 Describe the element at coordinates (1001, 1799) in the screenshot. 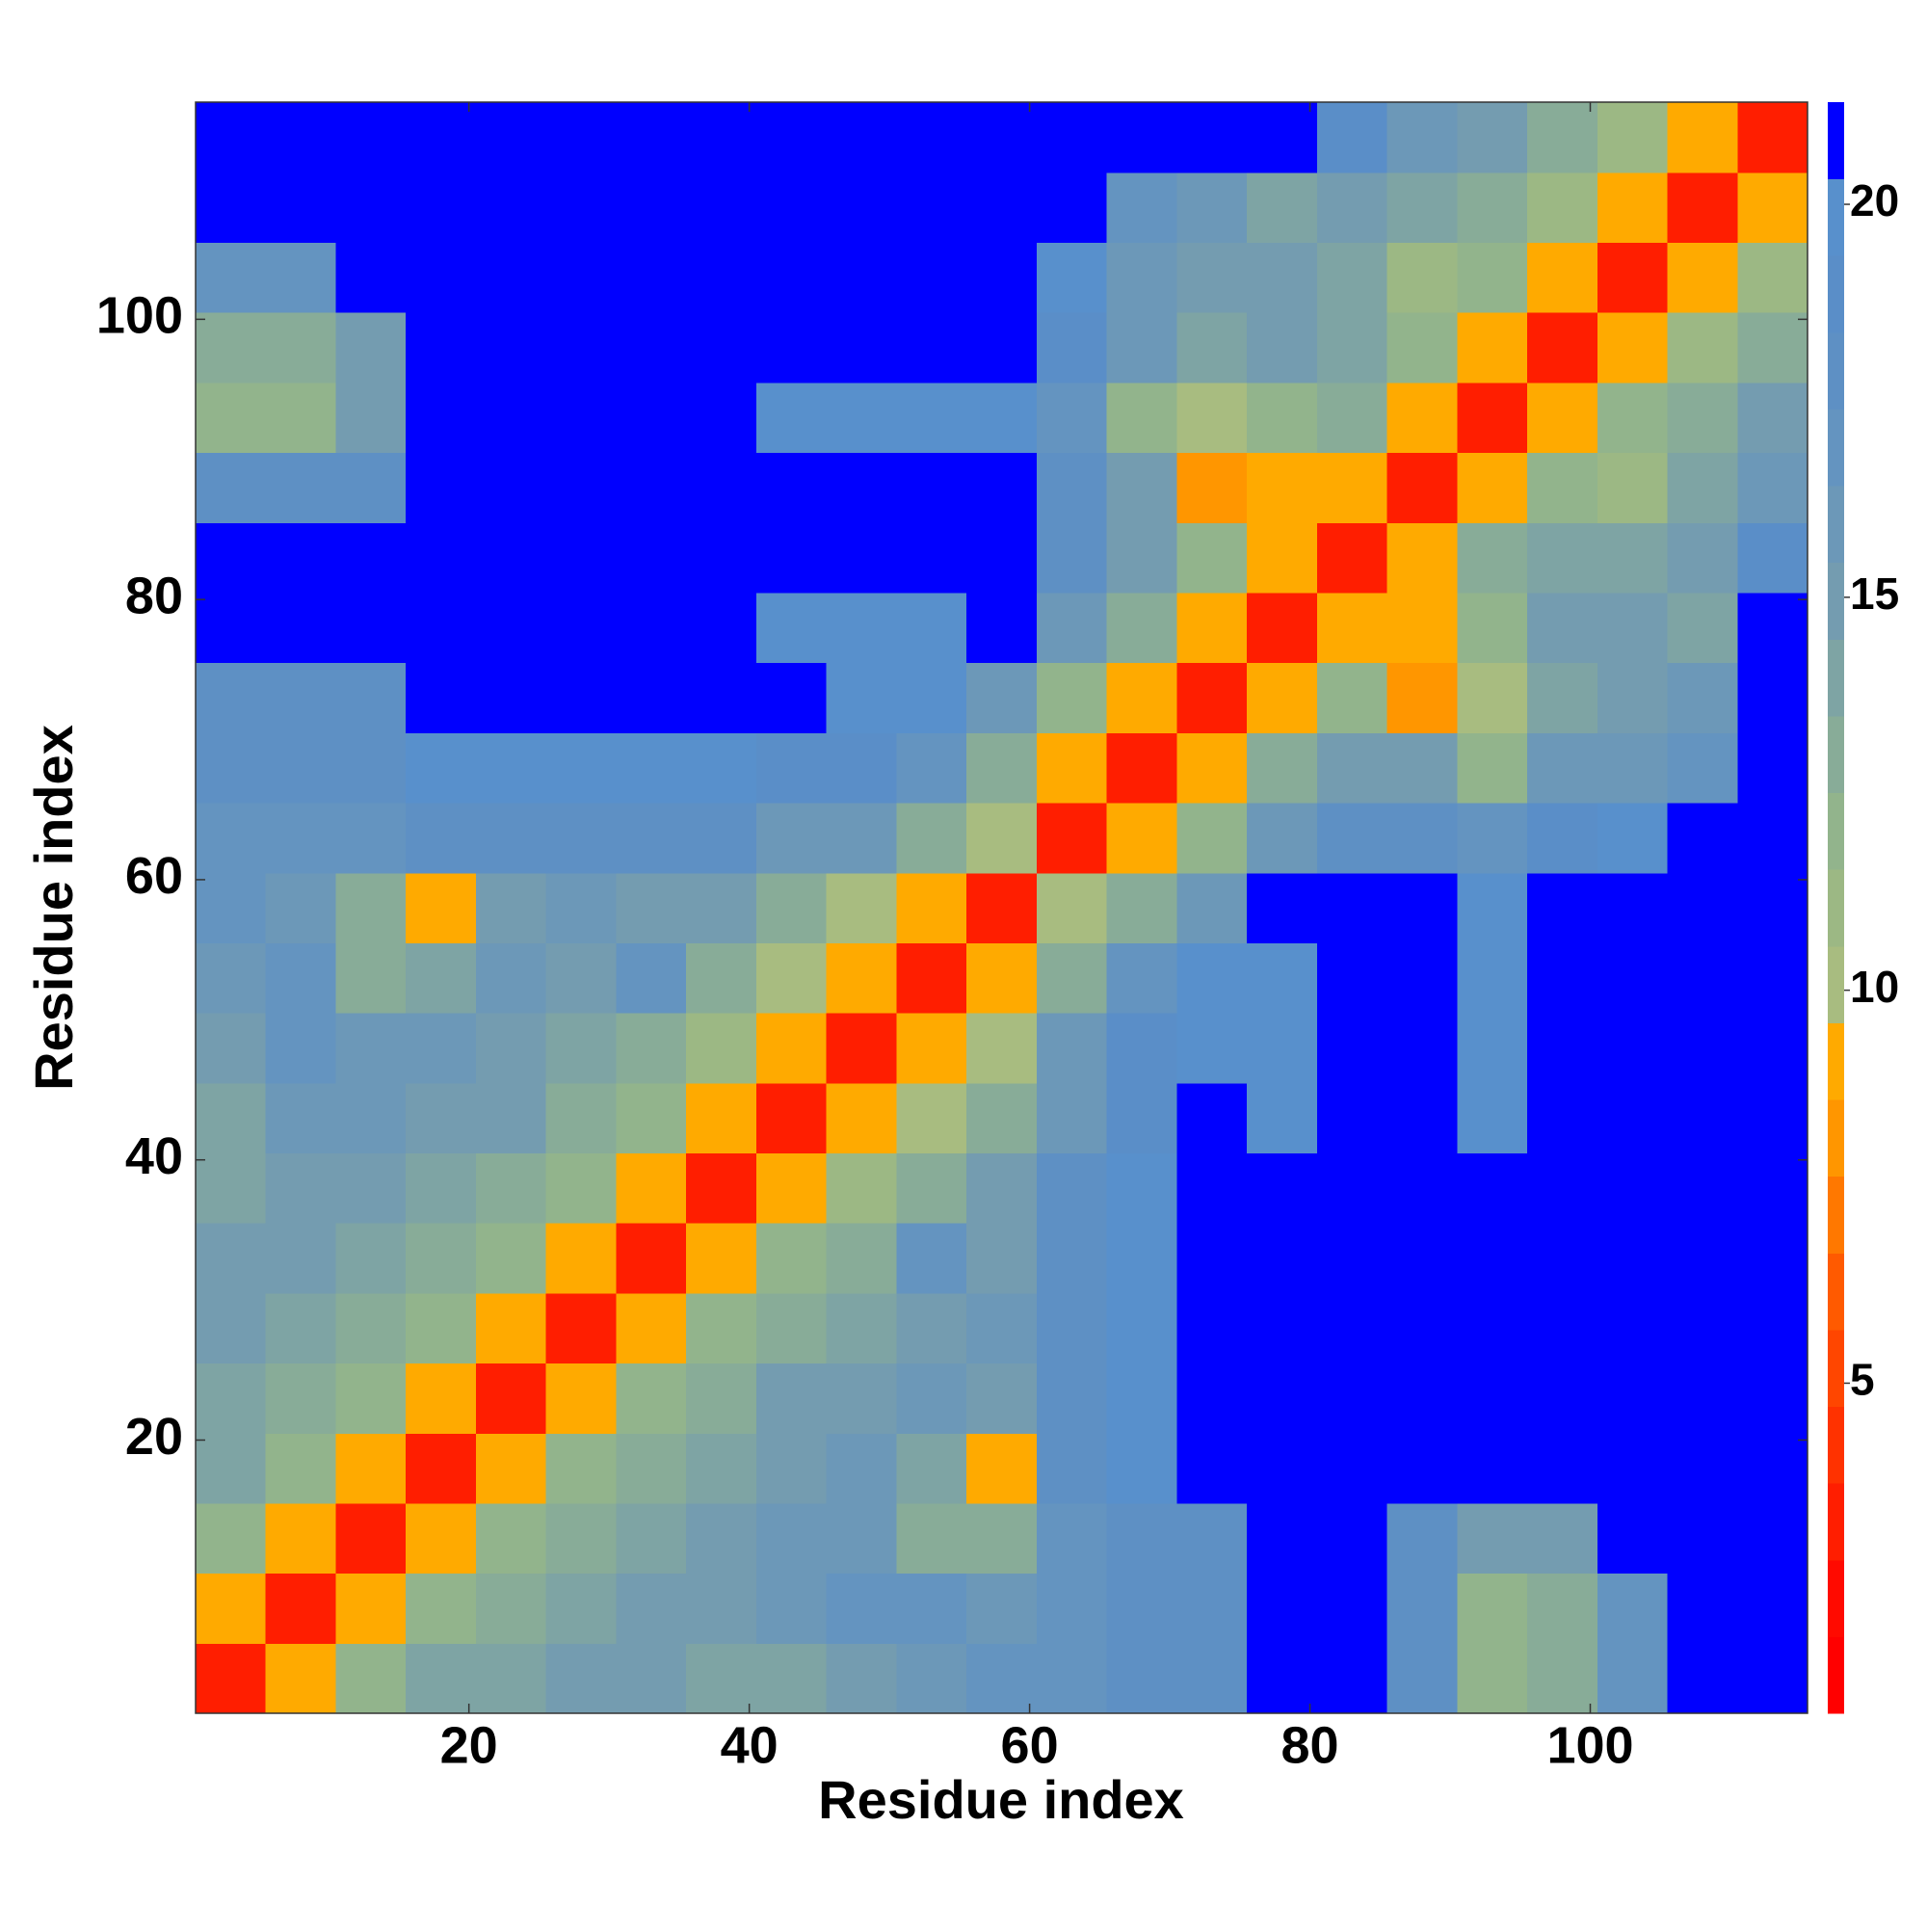

I see `x-axis-label: Residue index` at that location.